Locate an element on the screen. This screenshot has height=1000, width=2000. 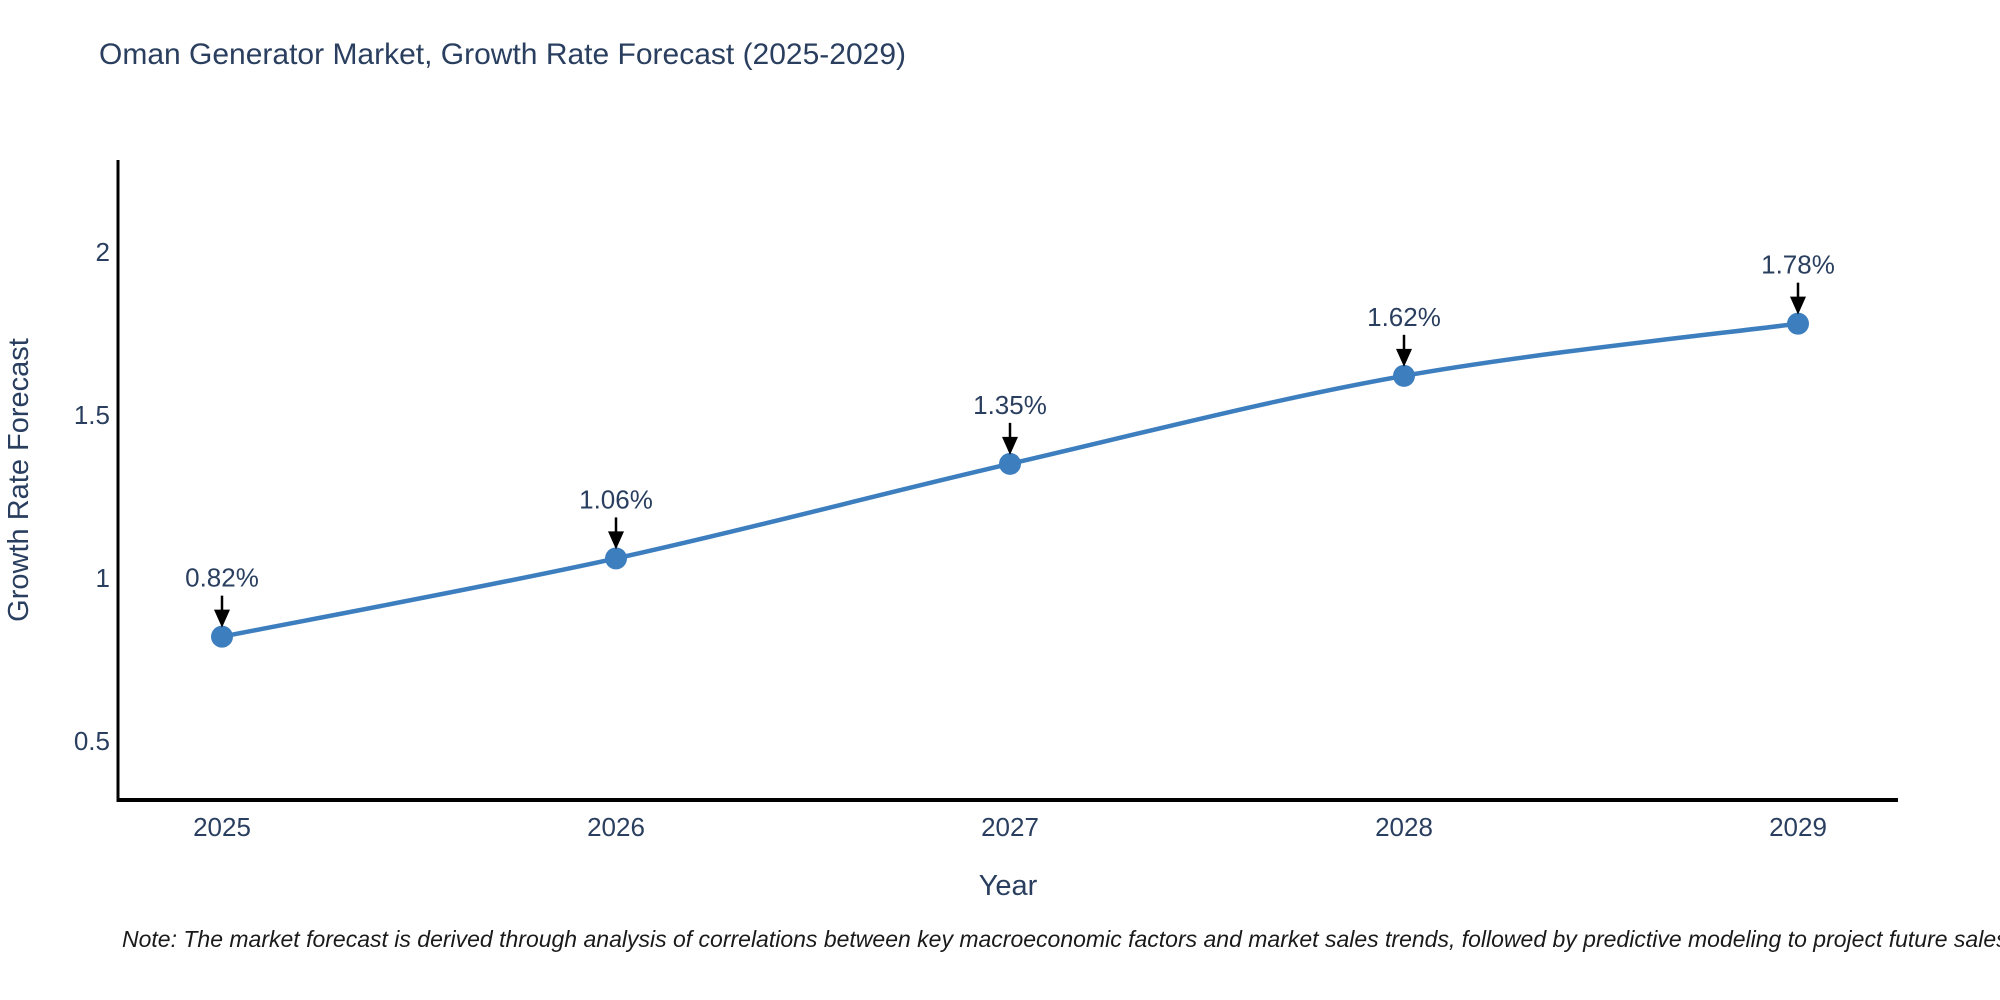
x-tick-label: 2028 is located at coordinates (1404, 827).